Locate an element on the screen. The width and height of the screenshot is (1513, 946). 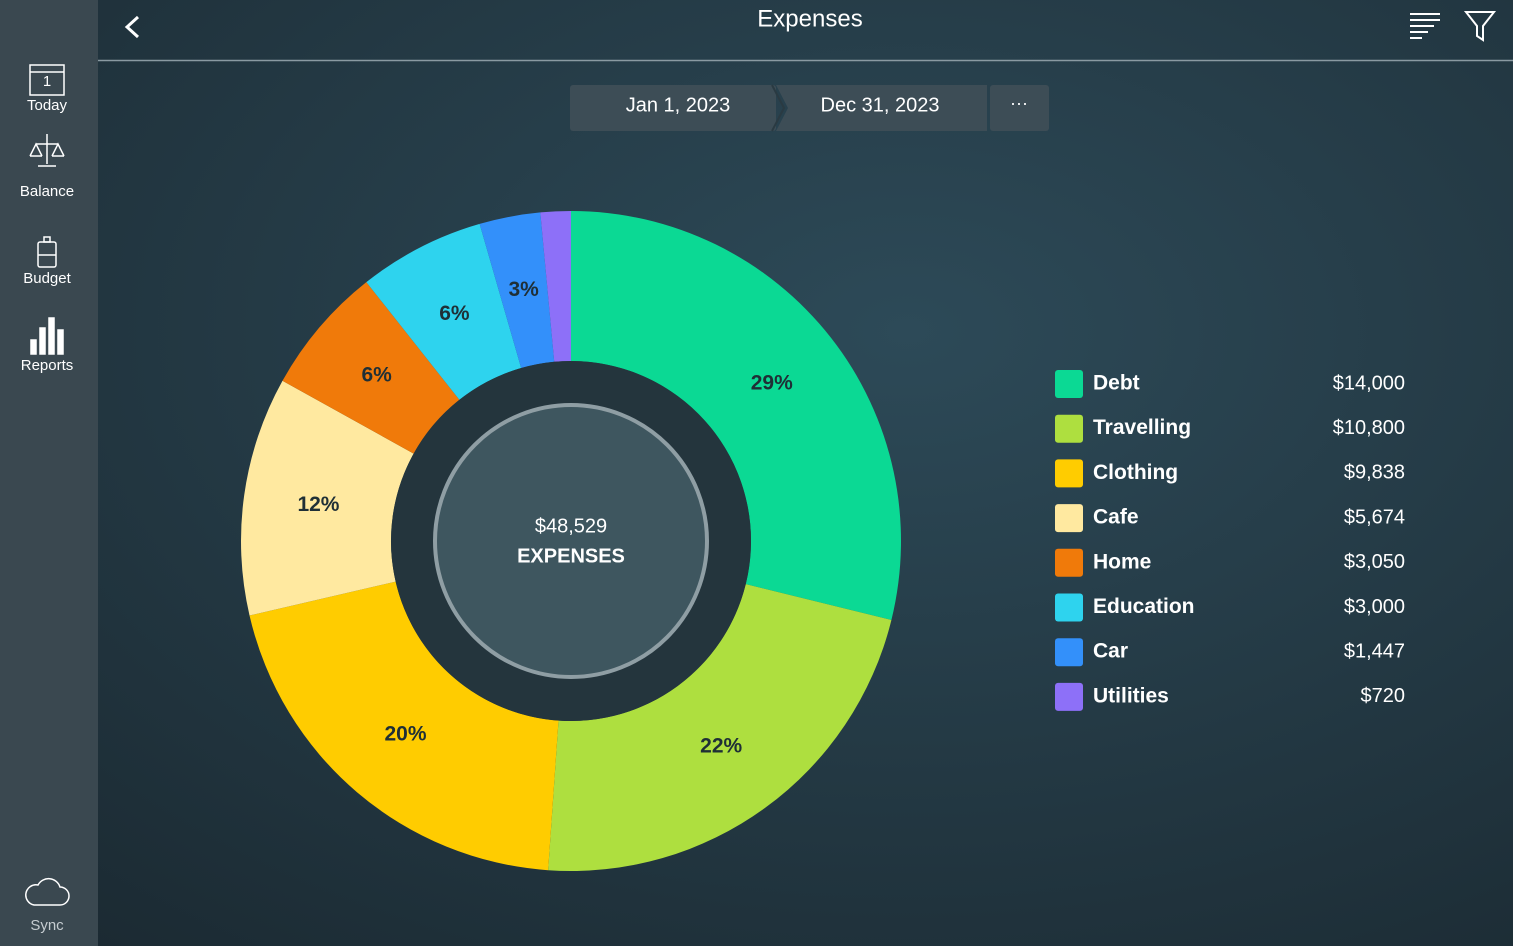
legend-name: Cafe is located at coordinates (1116, 517).